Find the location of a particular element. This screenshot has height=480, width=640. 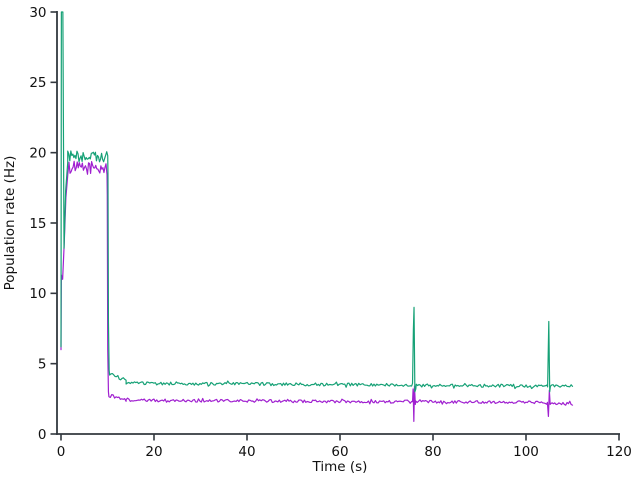

x-tick-label: 20 is located at coordinates (153, 452).